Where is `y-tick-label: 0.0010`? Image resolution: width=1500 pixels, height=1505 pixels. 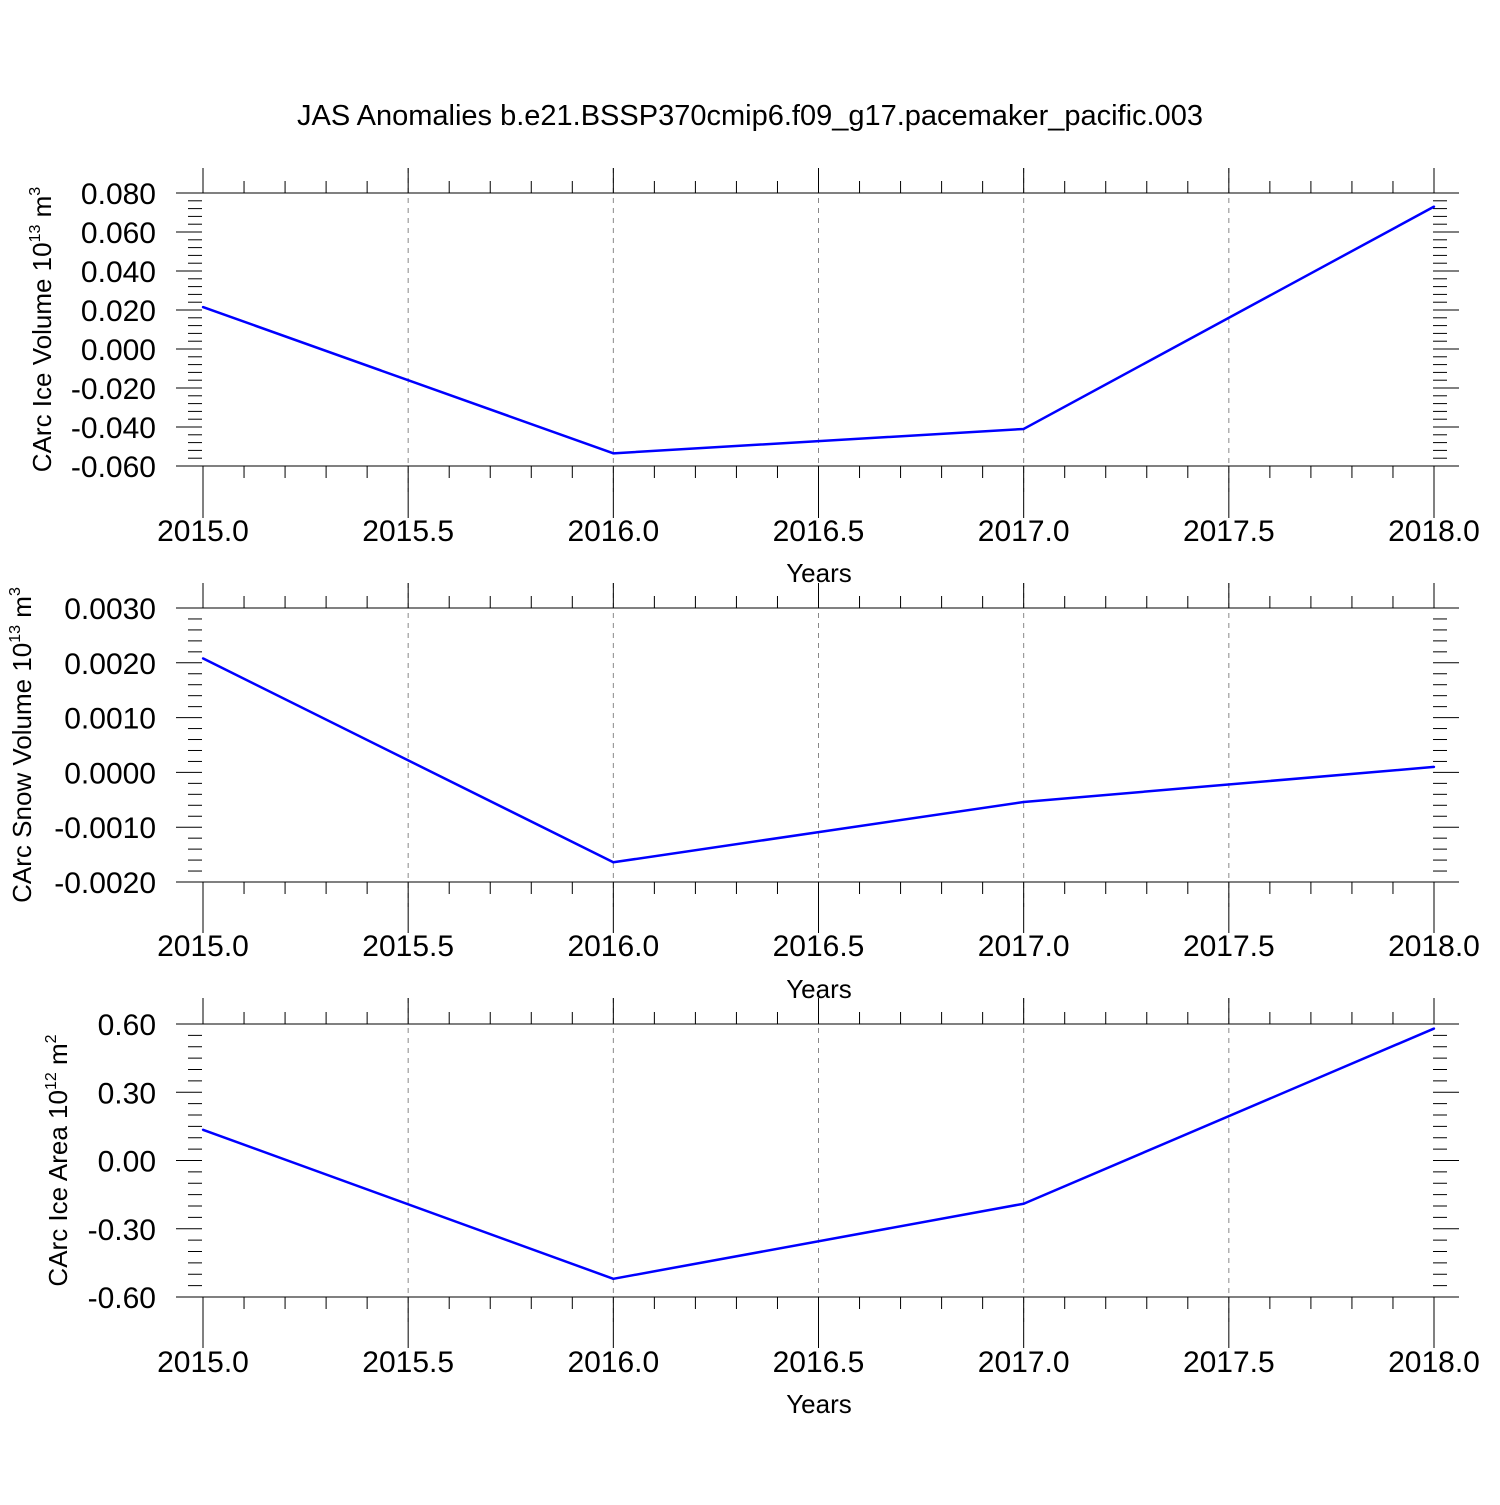
y-tick-label: 0.0010 is located at coordinates (110, 719).